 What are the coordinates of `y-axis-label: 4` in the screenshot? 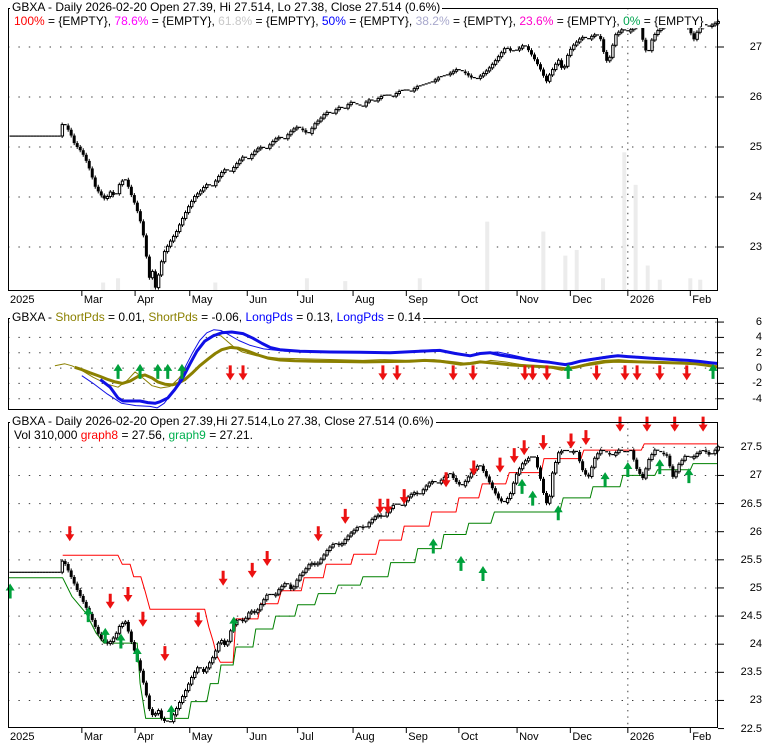 It's located at (758, 337).